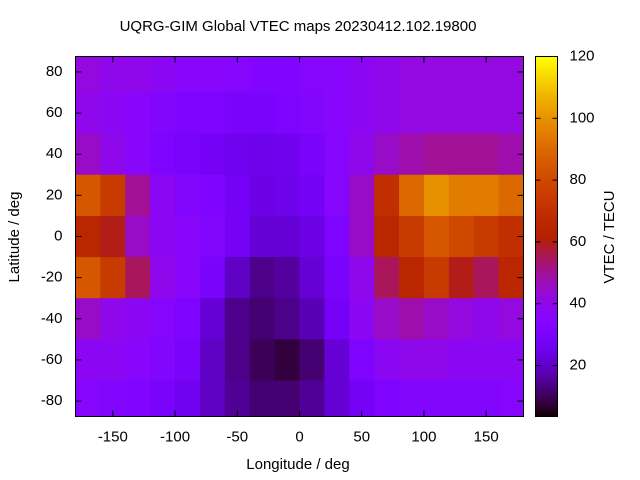 This screenshot has width=640, height=480. What do you see at coordinates (52, 400) in the screenshot?
I see `y-tick-label: -80` at bounding box center [52, 400].